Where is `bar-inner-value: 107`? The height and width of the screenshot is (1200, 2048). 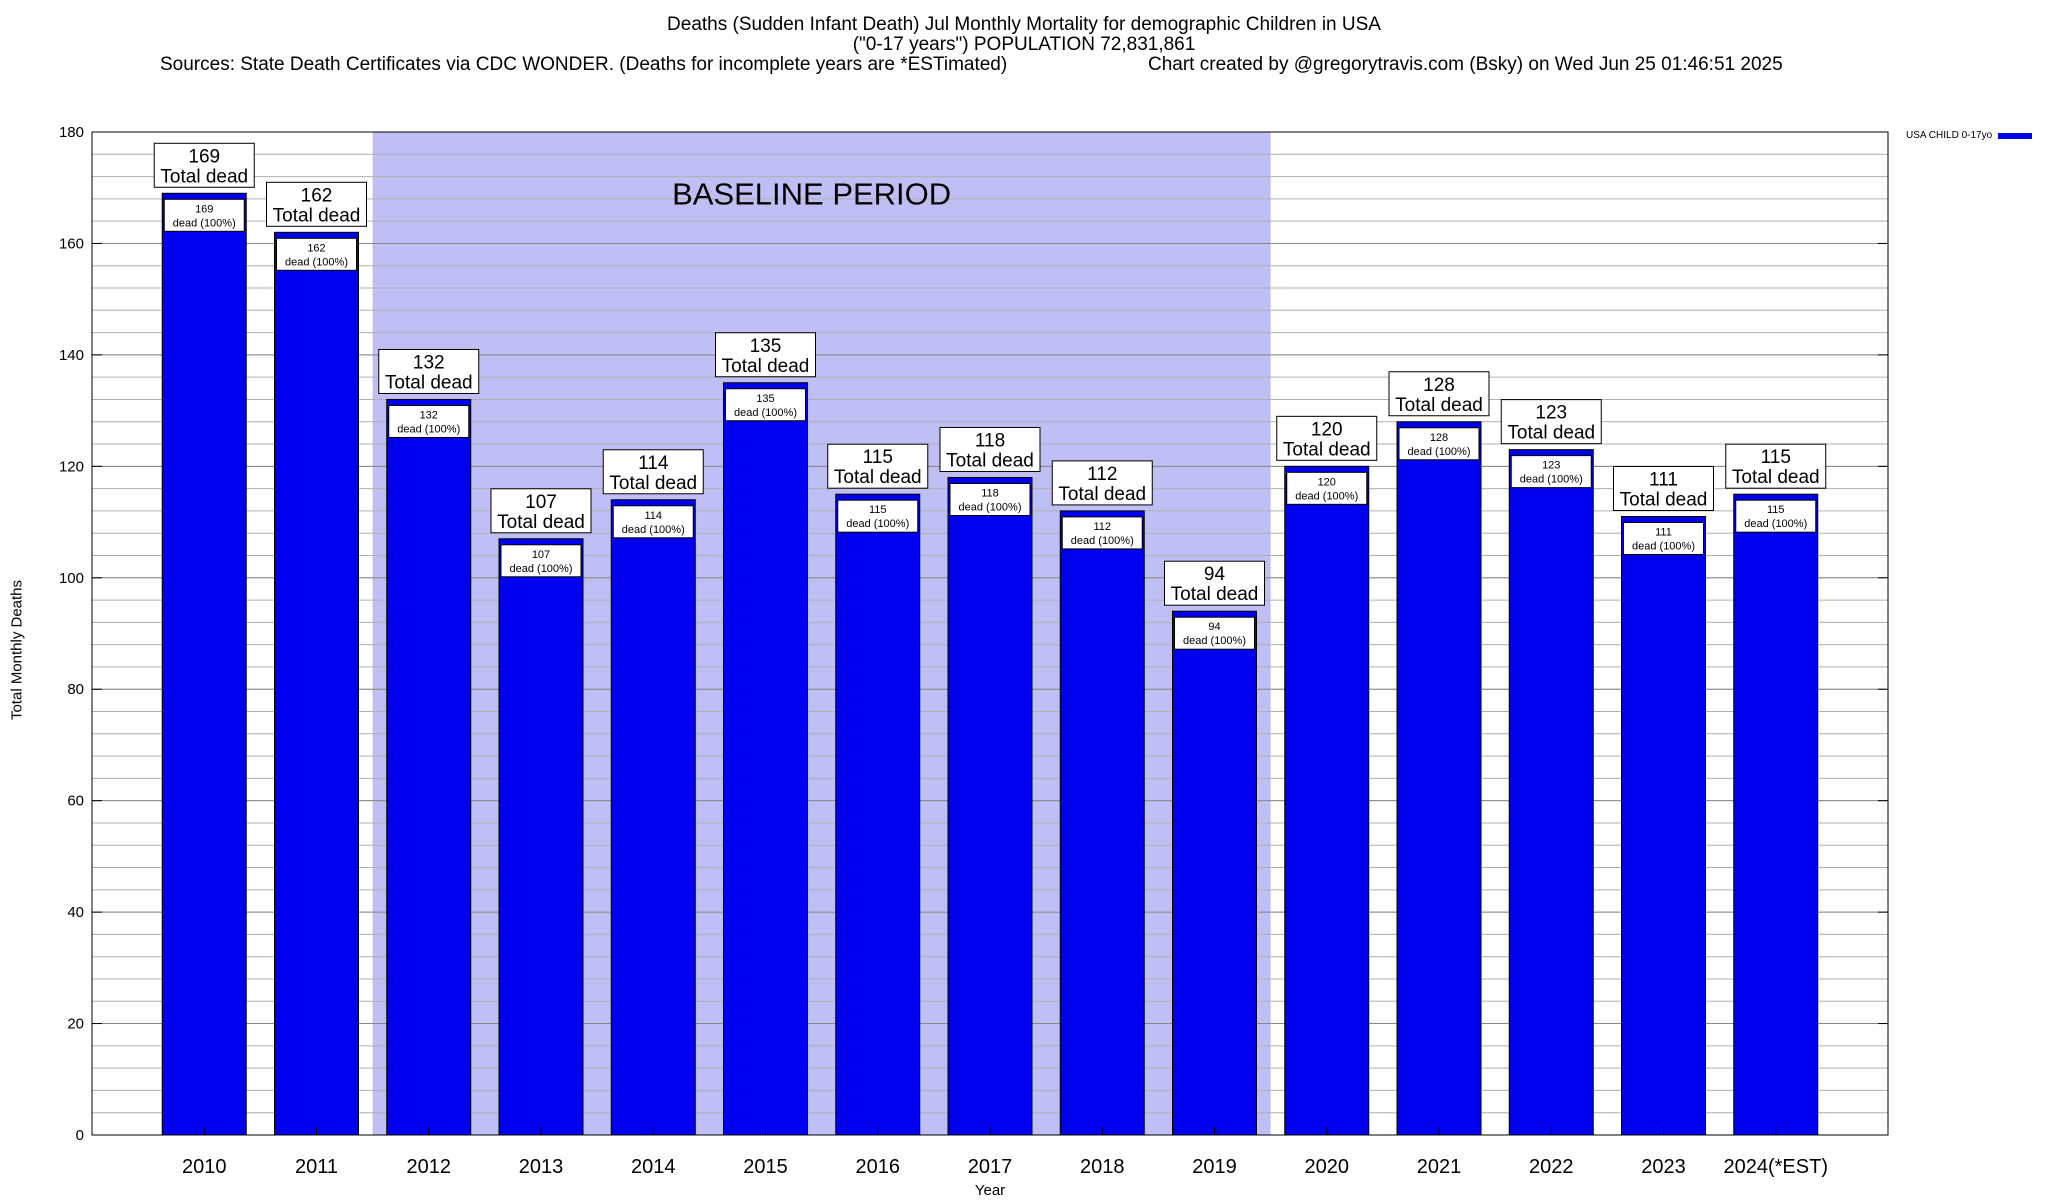 bar-inner-value: 107 is located at coordinates (541, 555).